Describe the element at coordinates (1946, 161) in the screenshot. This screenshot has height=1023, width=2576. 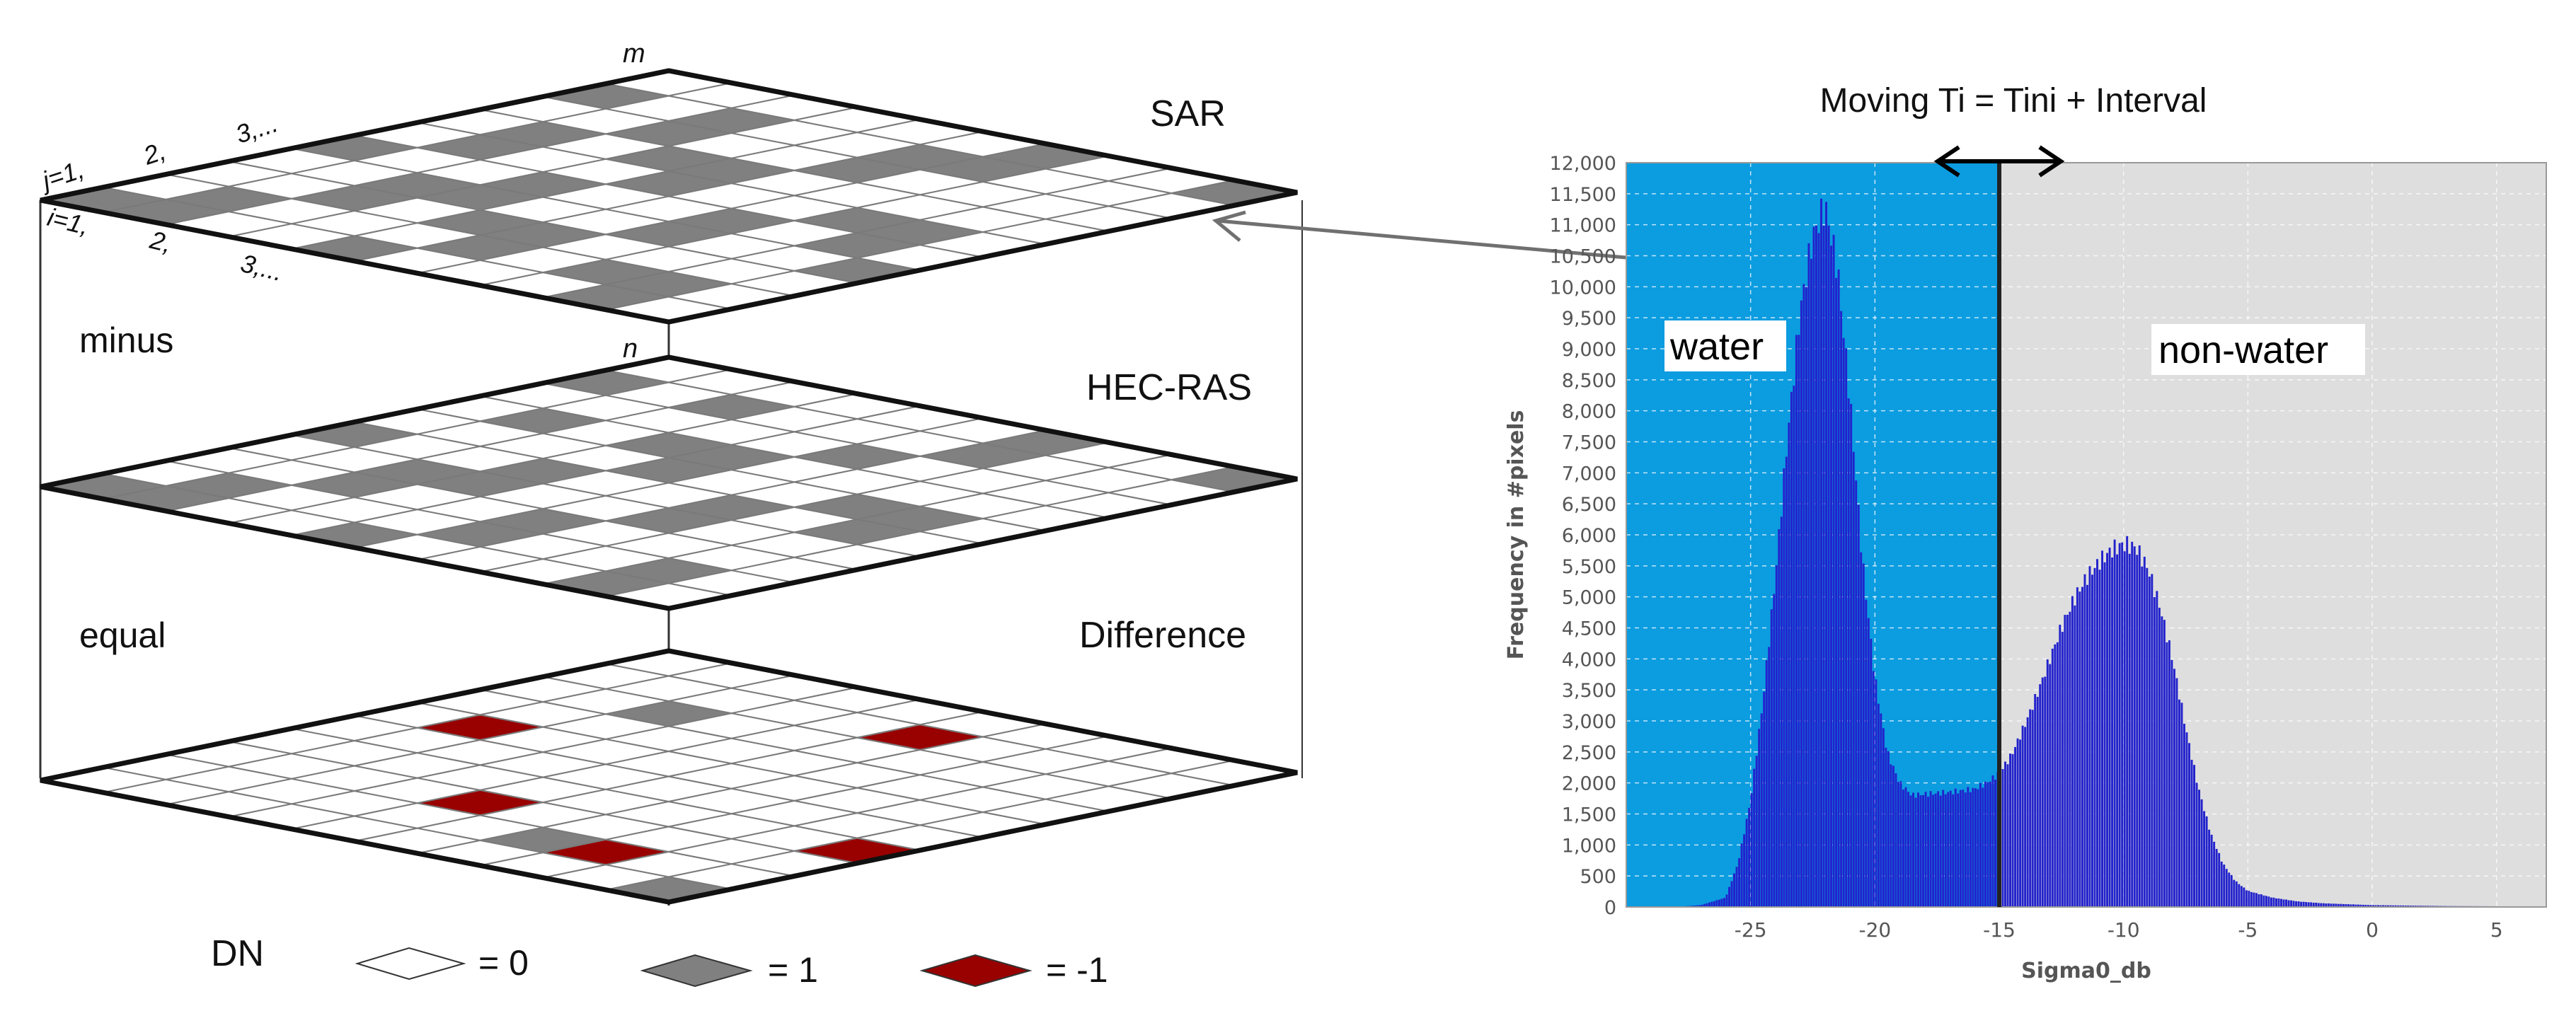
I see `moving-threshold-arrowhead-left` at that location.